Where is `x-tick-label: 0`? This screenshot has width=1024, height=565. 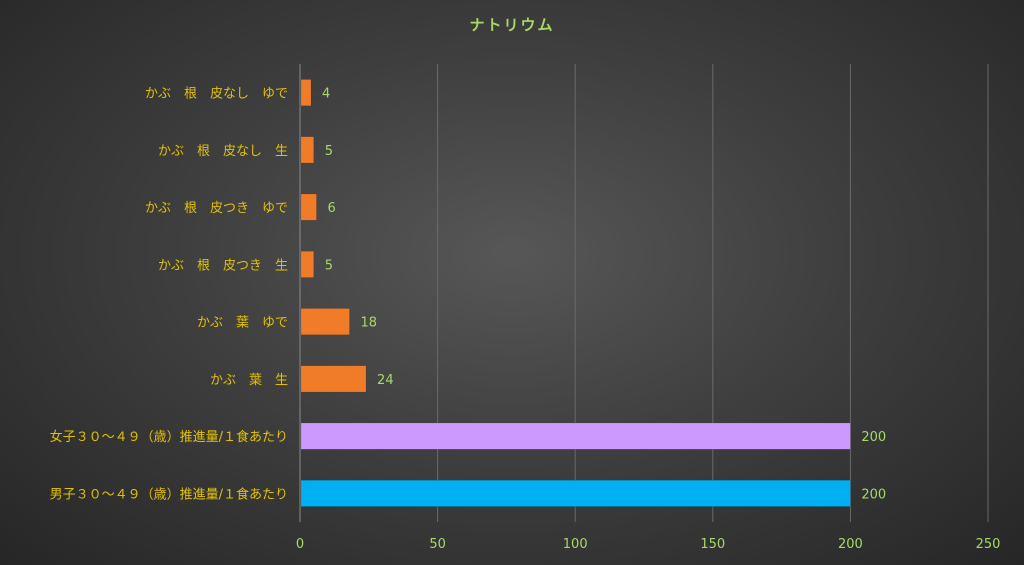
x-tick-label: 0 is located at coordinates (300, 544).